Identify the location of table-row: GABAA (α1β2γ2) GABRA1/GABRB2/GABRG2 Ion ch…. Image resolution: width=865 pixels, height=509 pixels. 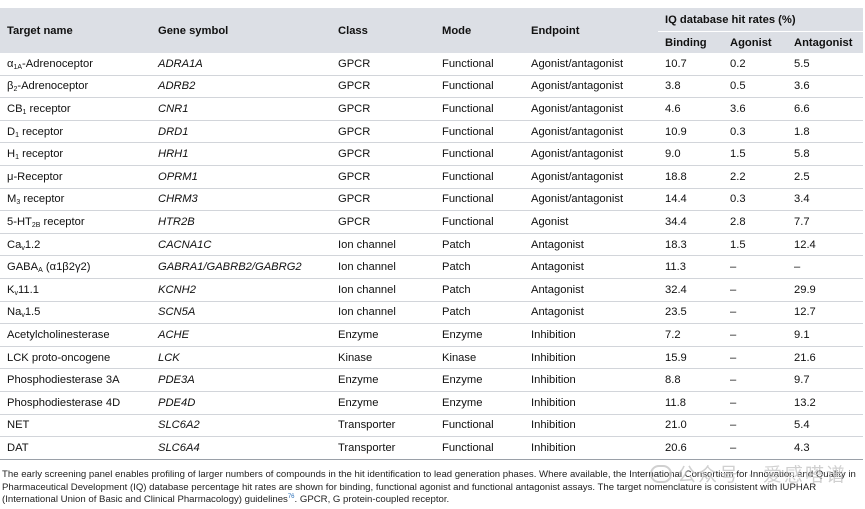
(432, 267).